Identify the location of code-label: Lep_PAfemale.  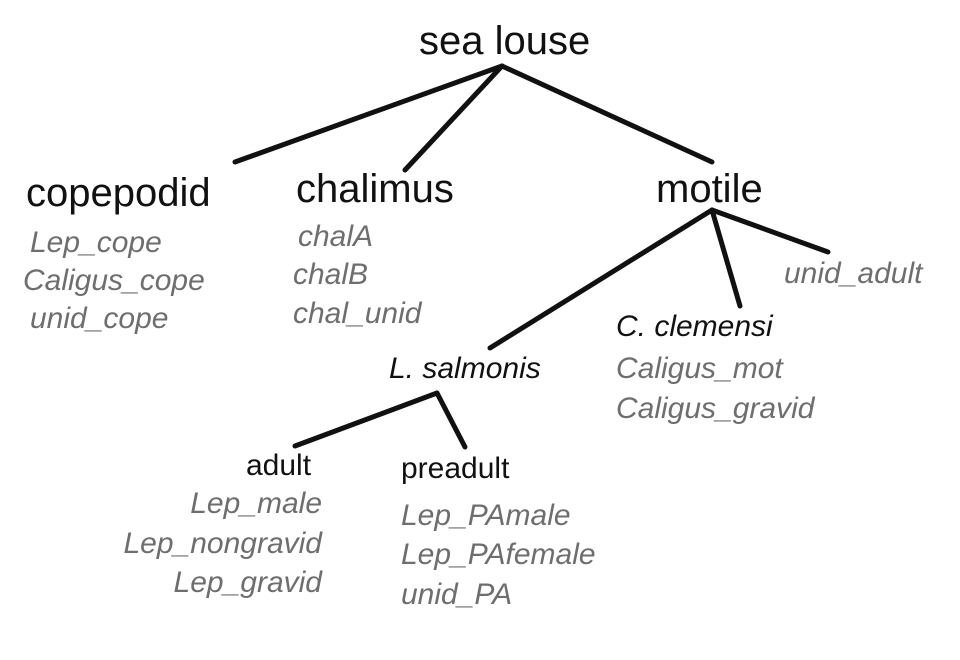
(498, 555).